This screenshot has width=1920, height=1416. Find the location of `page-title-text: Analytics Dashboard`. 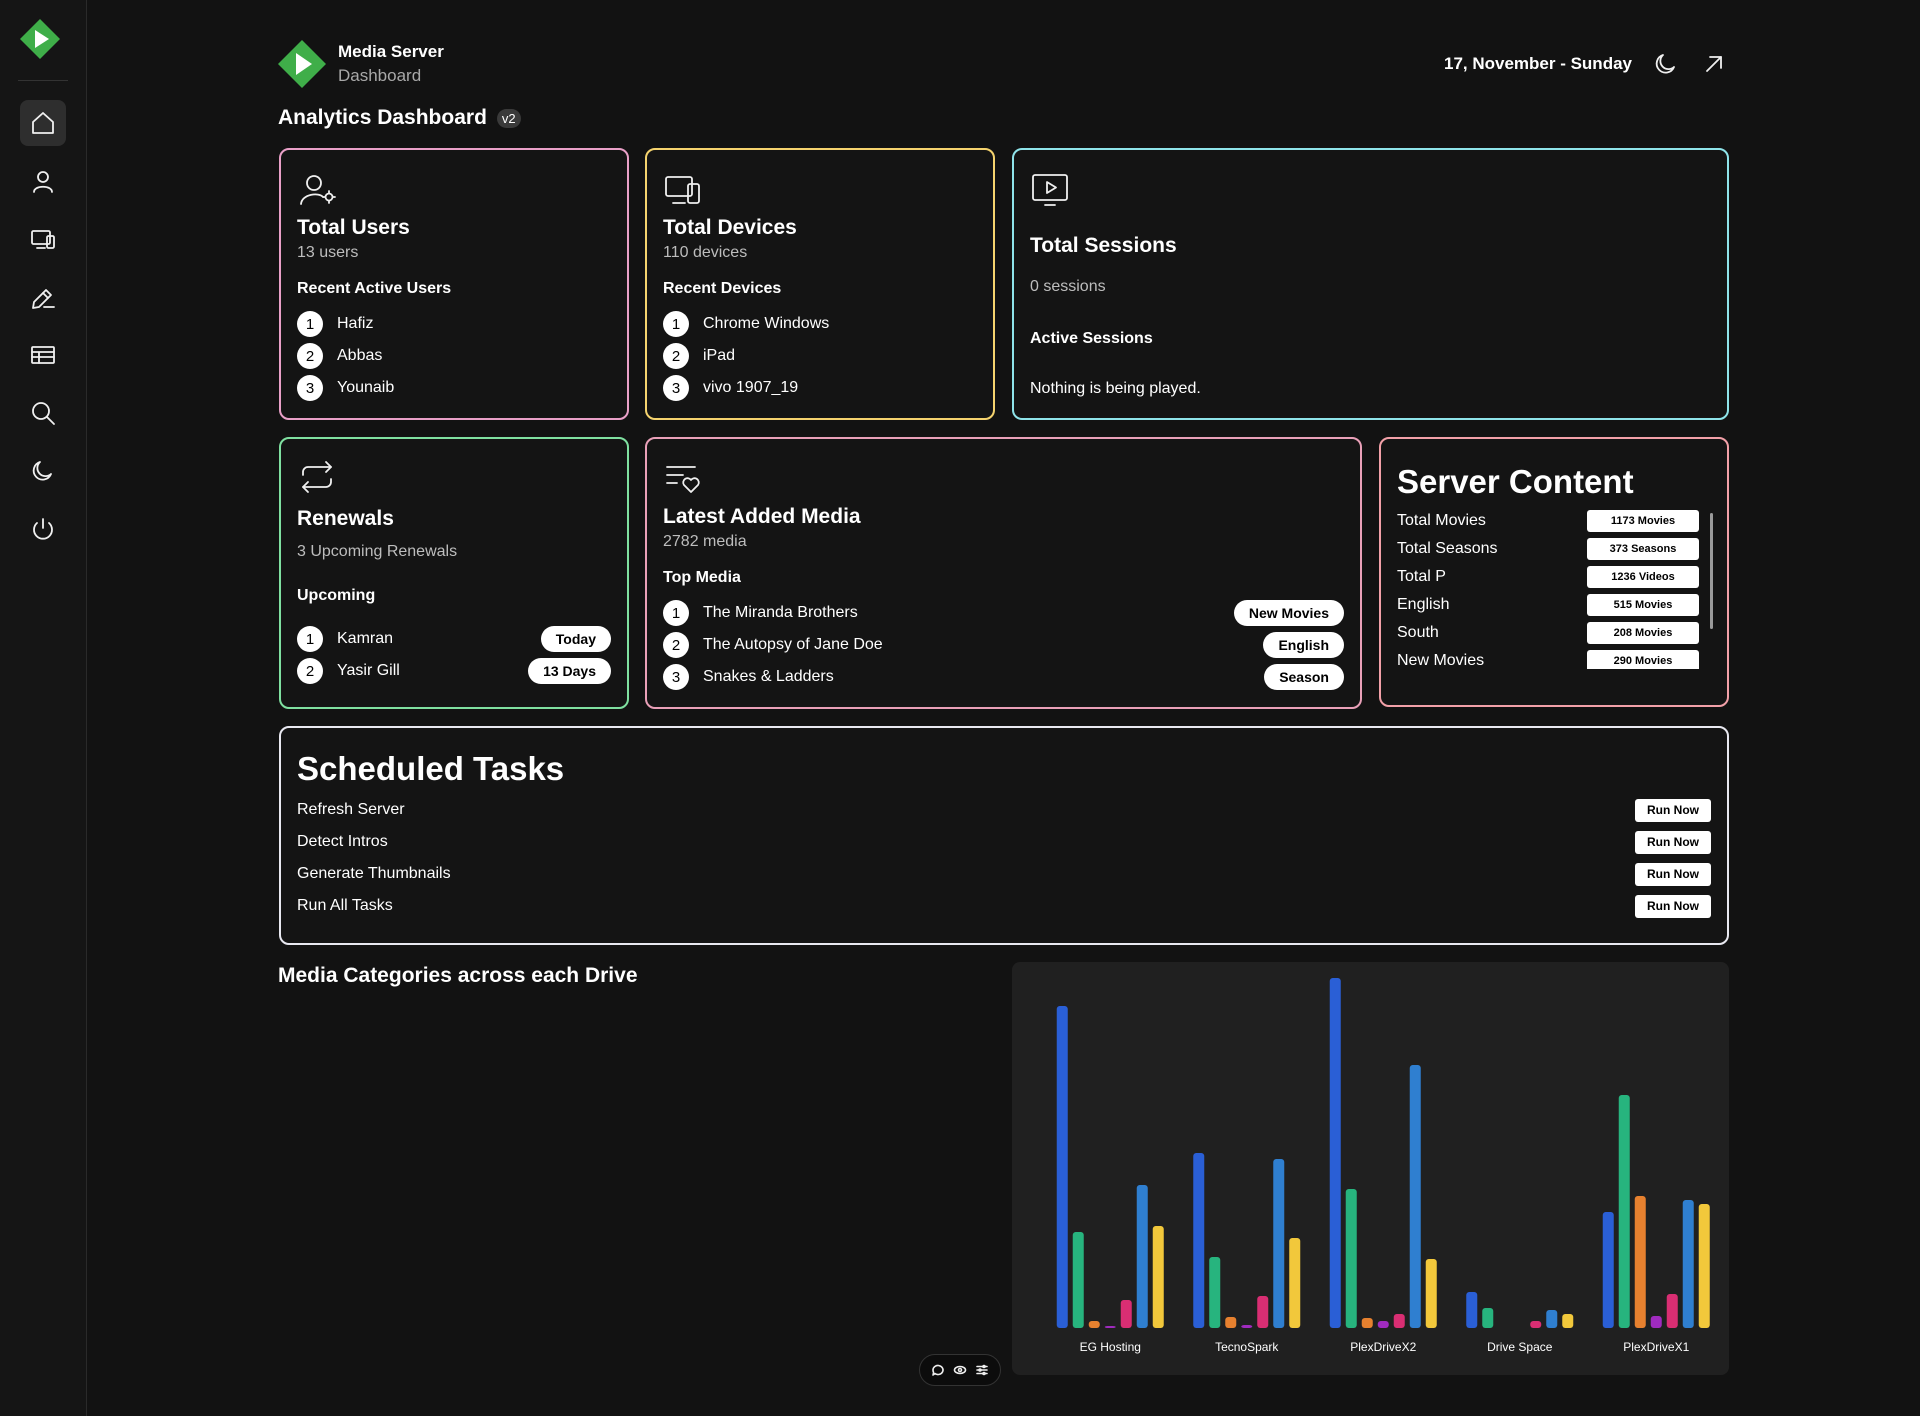

page-title-text: Analytics Dashboard is located at coordinates (382, 117).